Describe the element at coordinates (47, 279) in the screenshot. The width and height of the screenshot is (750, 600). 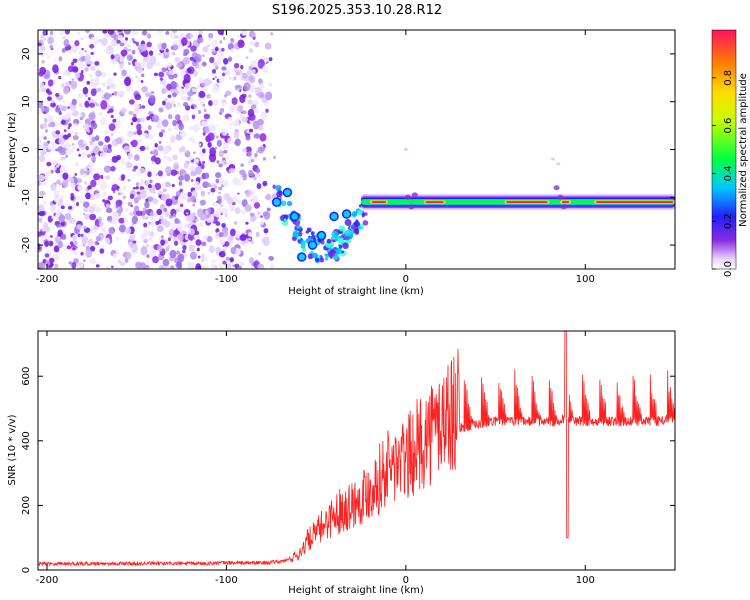
I see `x-tick-label: -200` at that location.